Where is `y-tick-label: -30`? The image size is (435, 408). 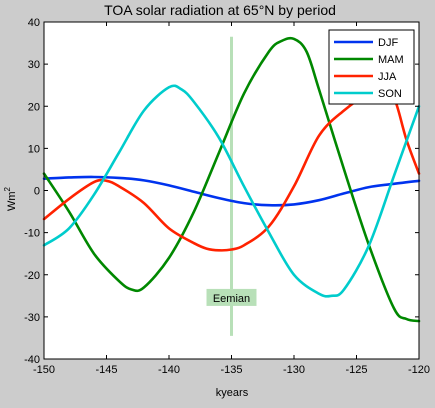
y-tick-label: -30 is located at coordinates (32, 318).